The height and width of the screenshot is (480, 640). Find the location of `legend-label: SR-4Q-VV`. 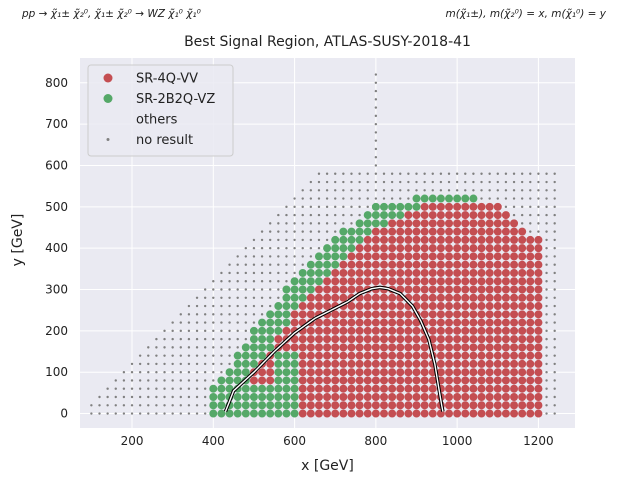

legend-label: SR-4Q-VV is located at coordinates (167, 79).